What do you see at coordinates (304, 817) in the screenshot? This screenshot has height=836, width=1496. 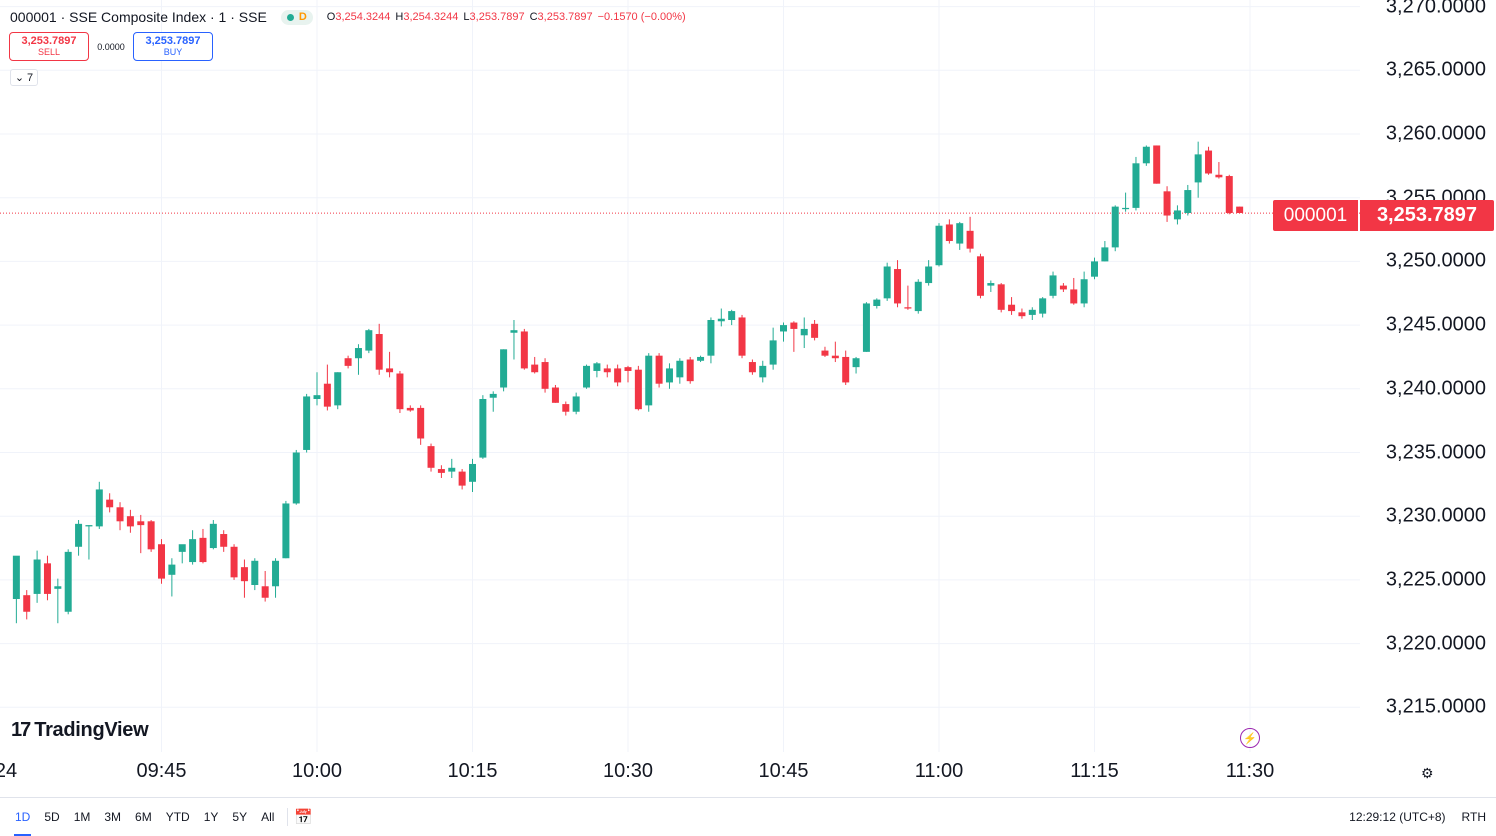 I see `calendar-goto-icon: 📅` at bounding box center [304, 817].